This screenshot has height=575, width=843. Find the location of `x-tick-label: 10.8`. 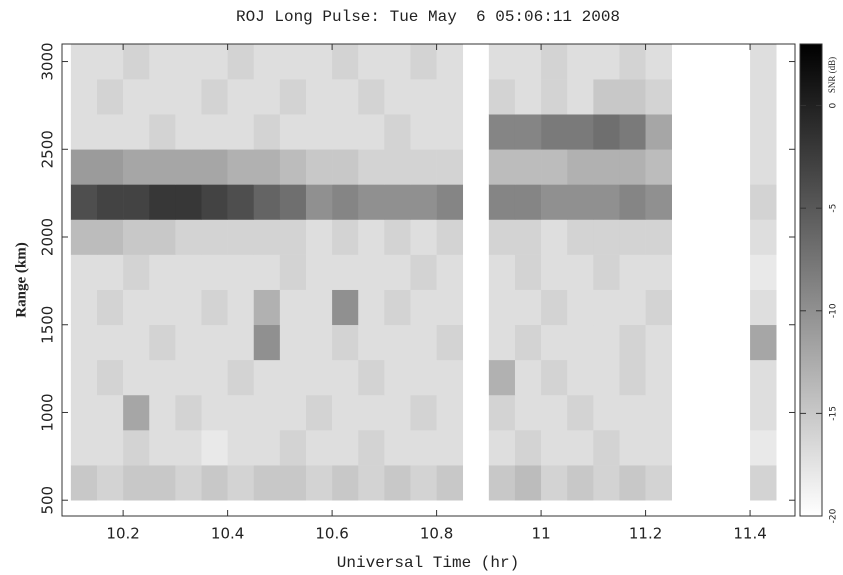

x-tick-label: 10.8 is located at coordinates (436, 534).